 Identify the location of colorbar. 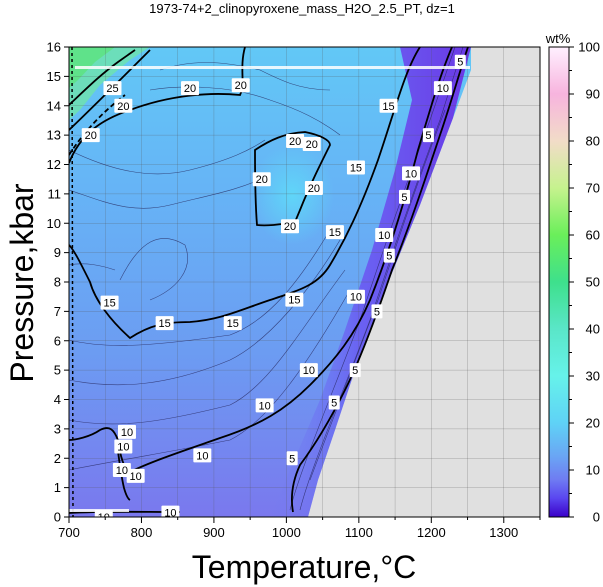
(559, 282).